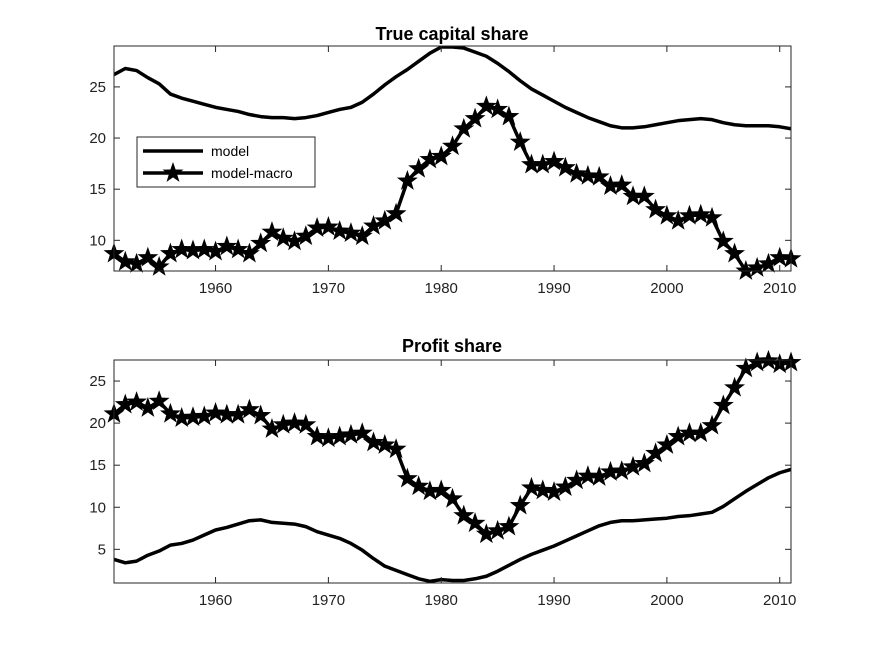 Image resolution: width=875 pixels, height=656 pixels. What do you see at coordinates (441, 288) in the screenshot?
I see `capital-share-x-tick-label: 1980` at bounding box center [441, 288].